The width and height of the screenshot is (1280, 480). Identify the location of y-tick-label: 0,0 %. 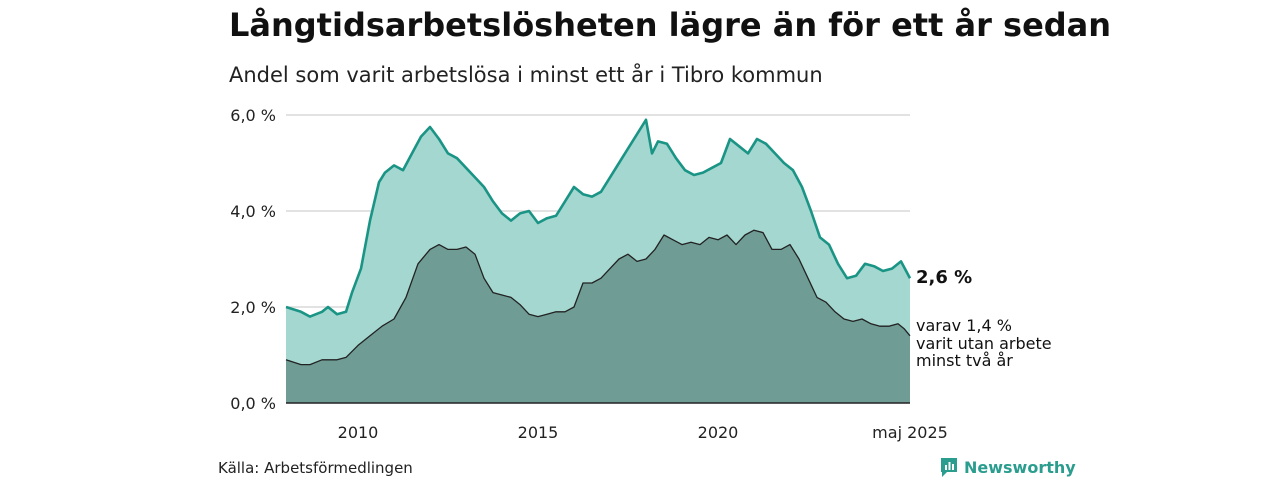
(253, 403).